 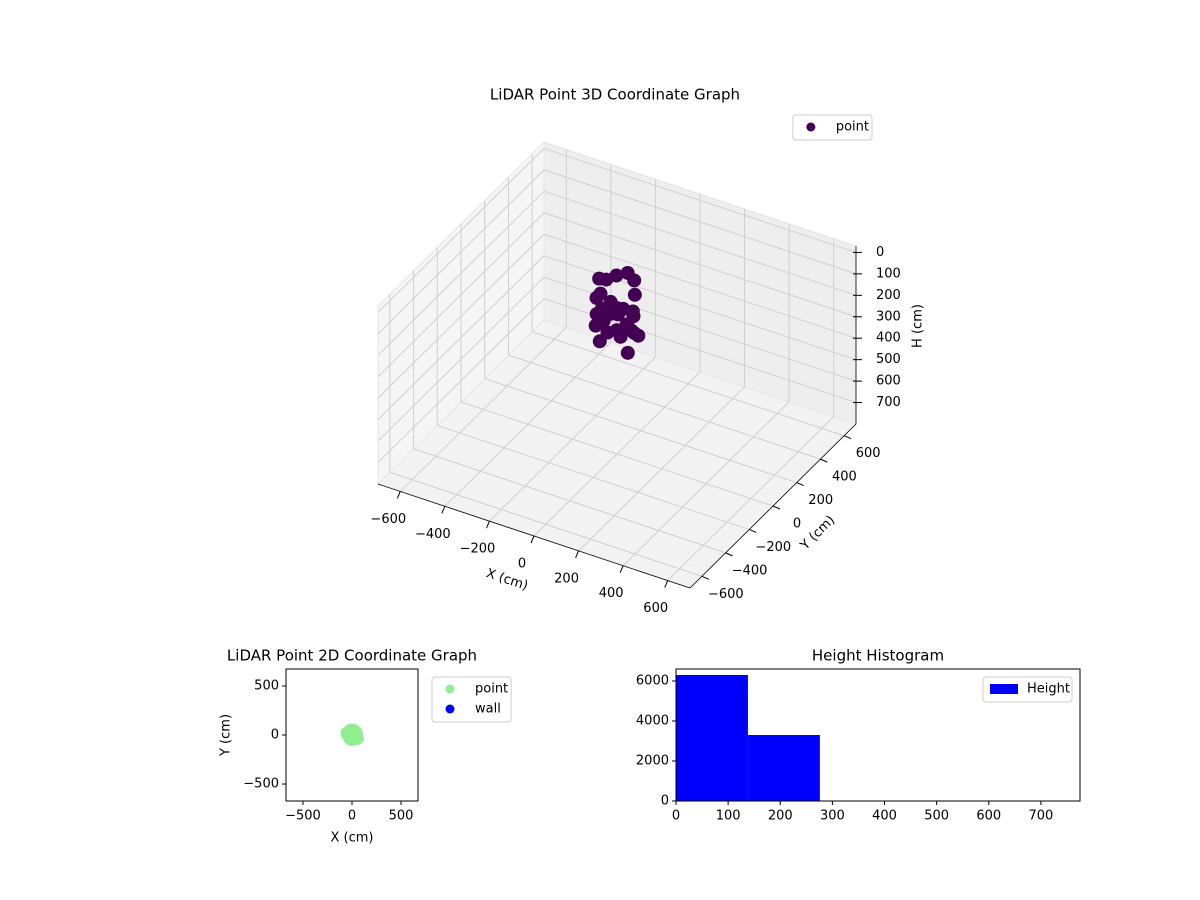 What do you see at coordinates (868, 453) in the screenshot?
I see `y-tick-label: 600` at bounding box center [868, 453].